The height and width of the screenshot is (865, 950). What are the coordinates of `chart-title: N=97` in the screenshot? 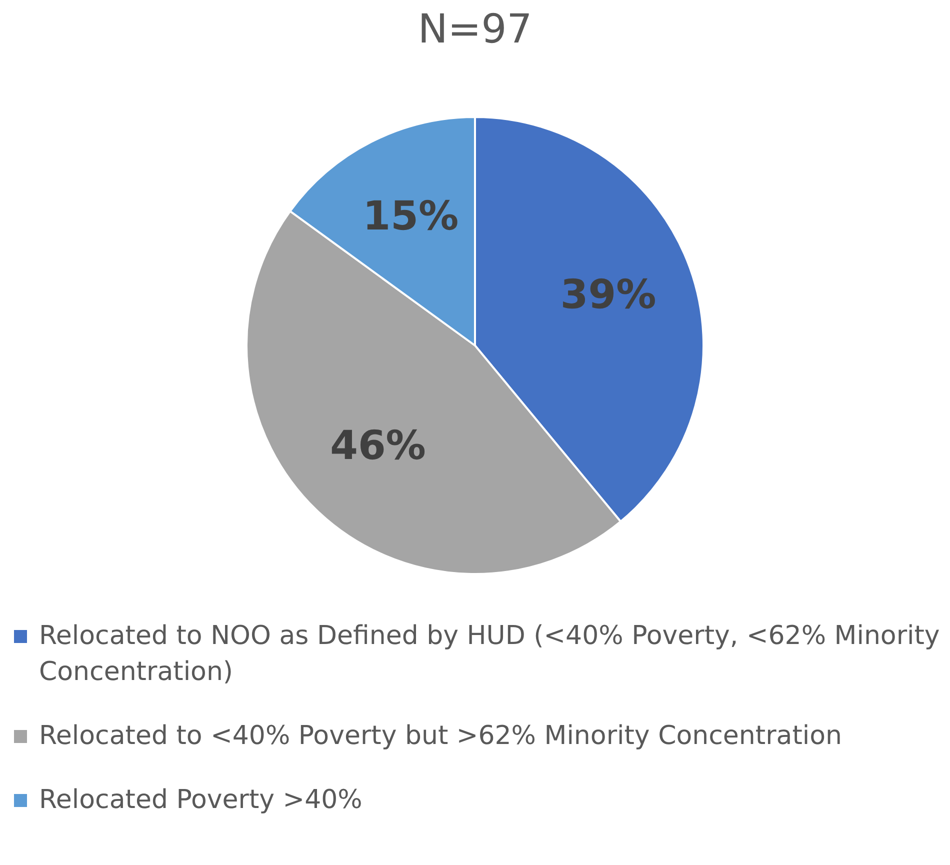 It's located at (475, 29).